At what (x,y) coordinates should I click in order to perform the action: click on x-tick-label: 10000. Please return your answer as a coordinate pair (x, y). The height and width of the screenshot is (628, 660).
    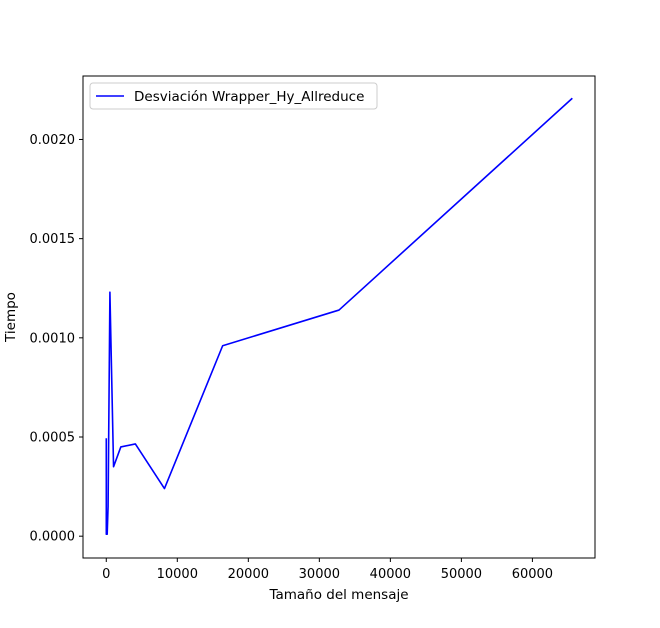
    Looking at the image, I should click on (177, 574).